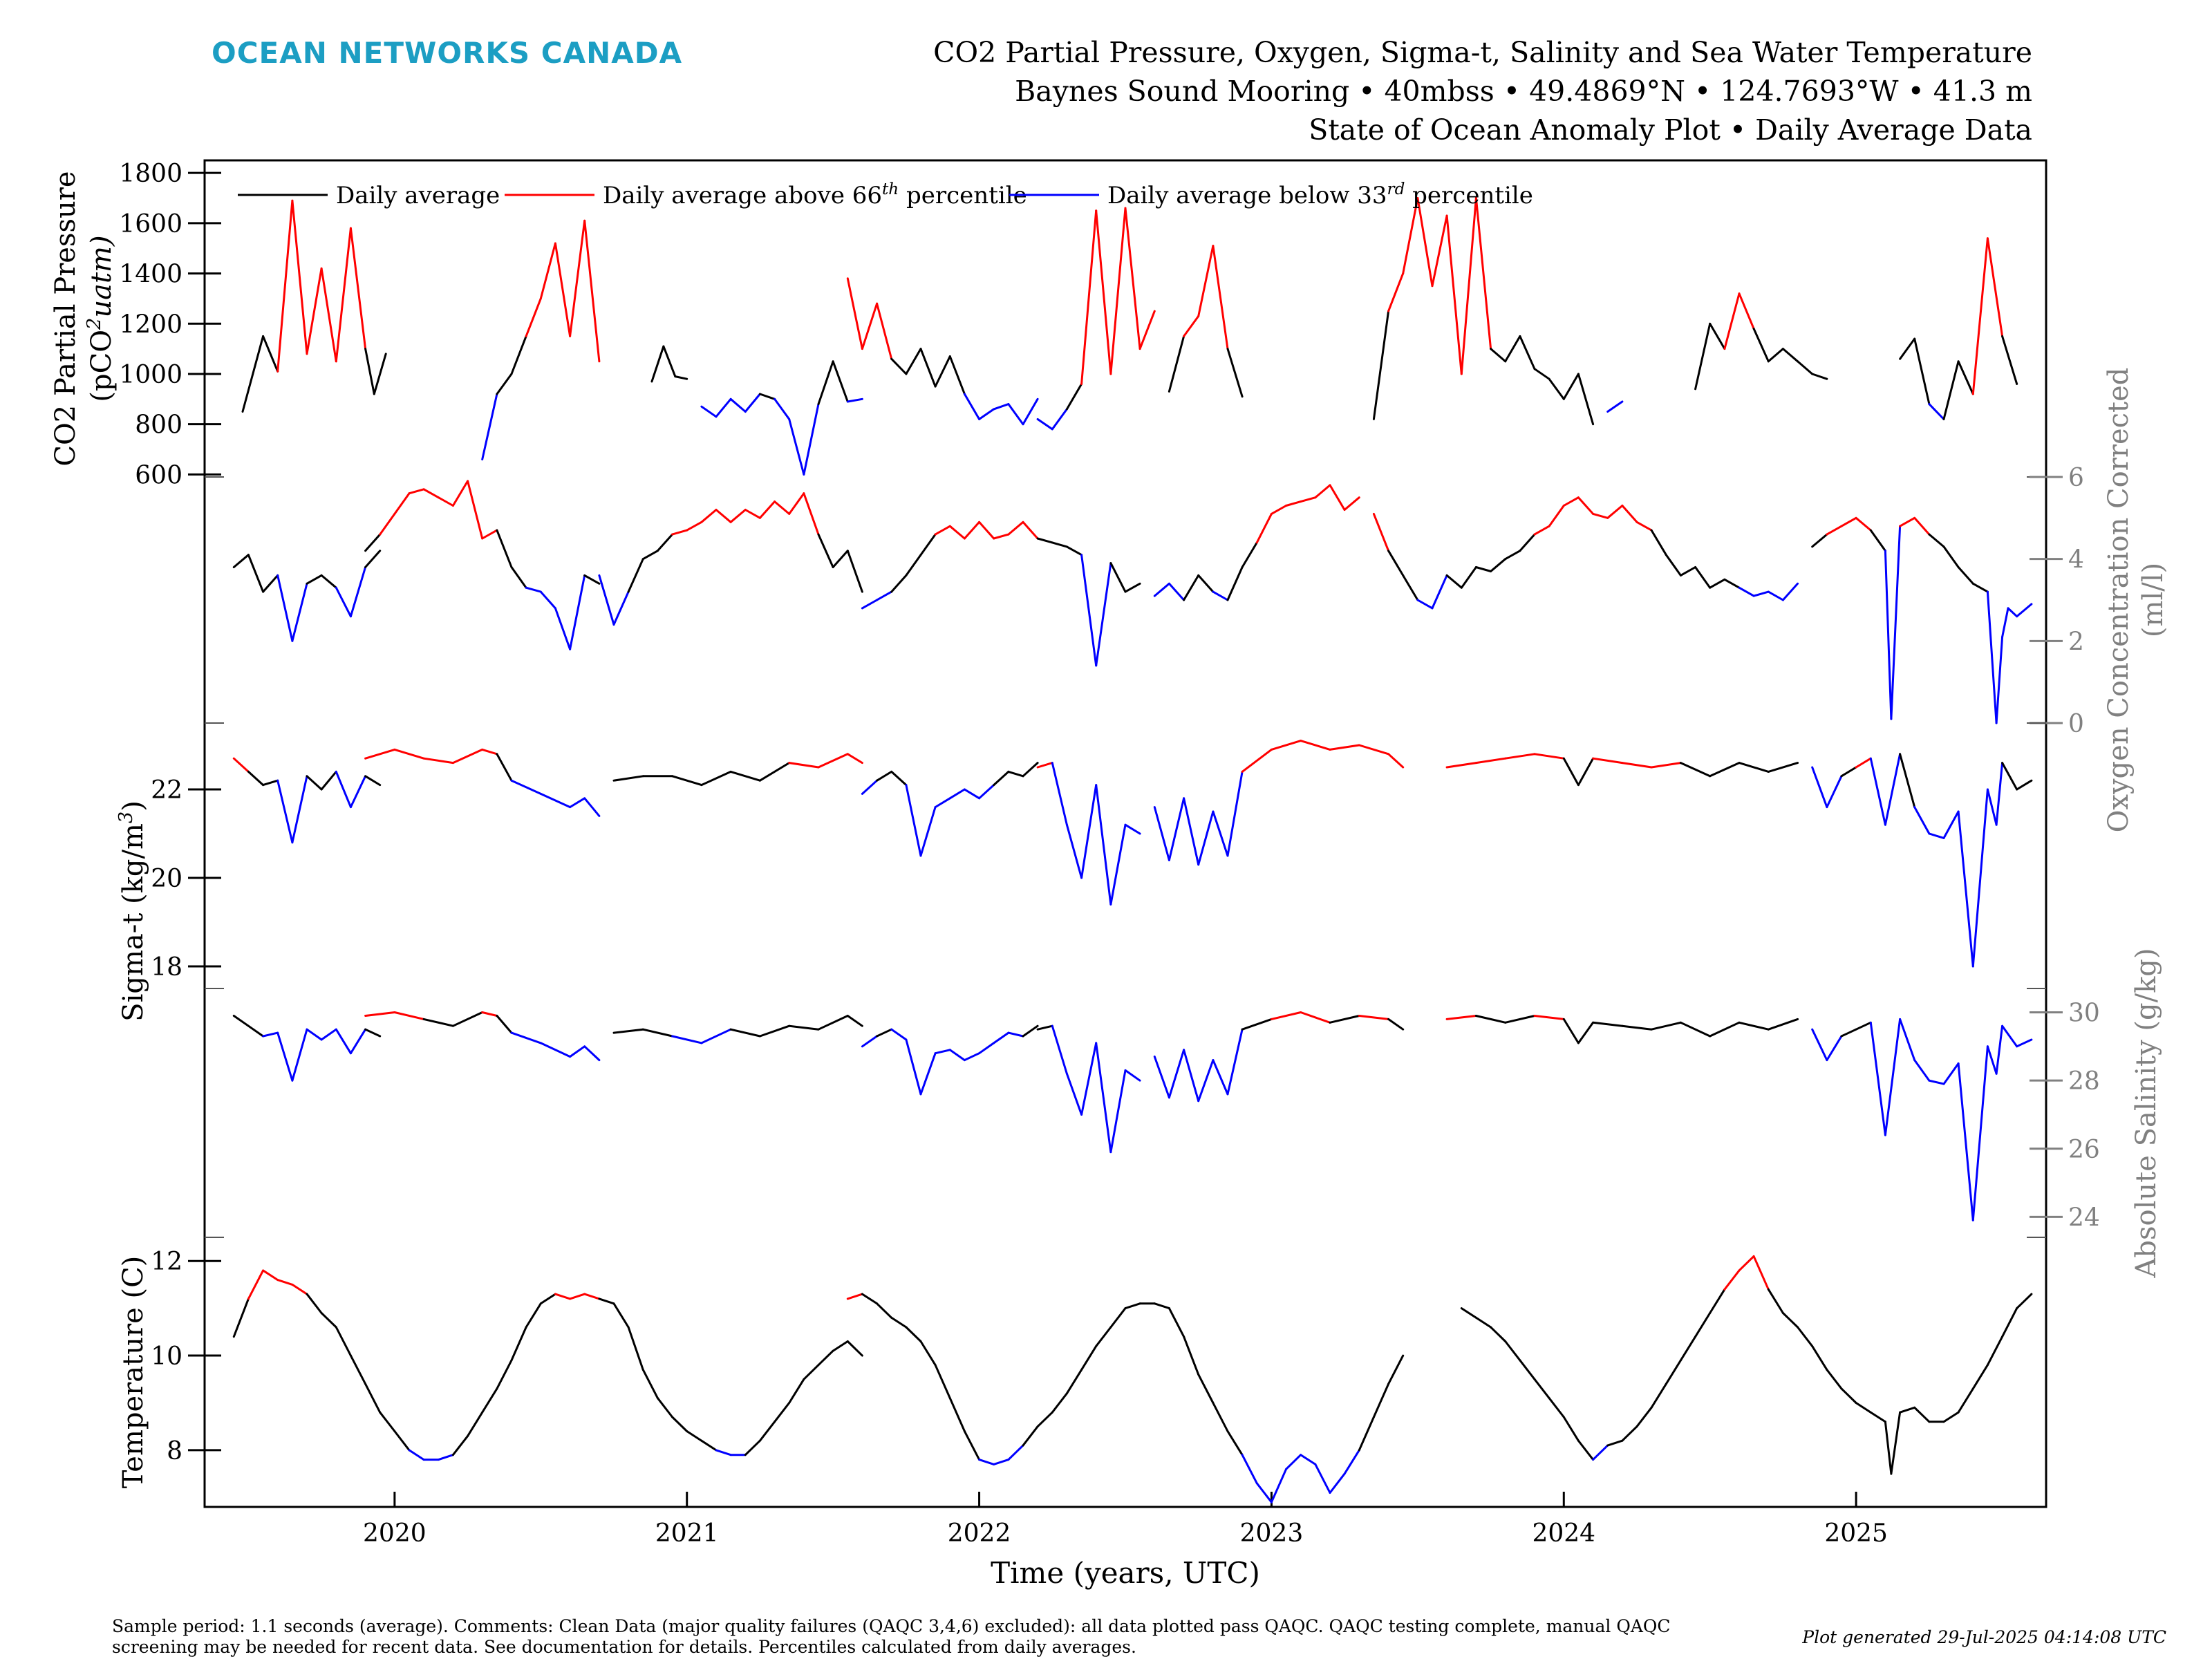  I want to click on y-tick-label: 18, so click(167, 967).